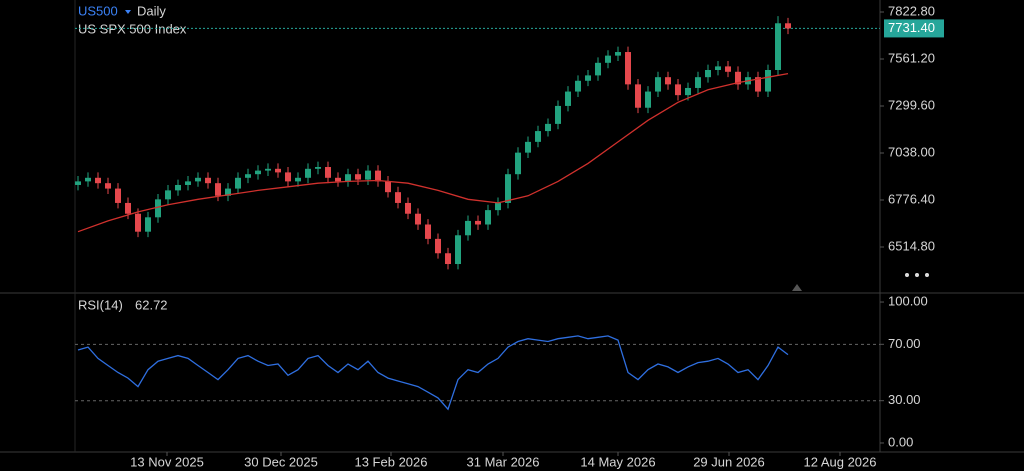  Describe the element at coordinates (98, 10) in the screenshot. I see `symbol: US500` at that location.